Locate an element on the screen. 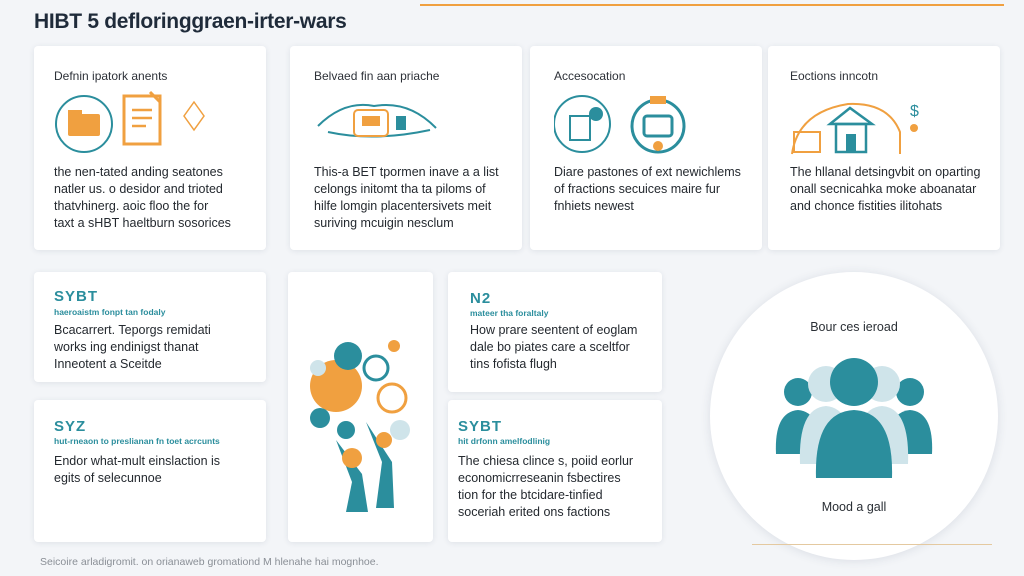 Image resolution: width=1024 pixels, height=576 pixels. document-icon is located at coordinates (130, 121).